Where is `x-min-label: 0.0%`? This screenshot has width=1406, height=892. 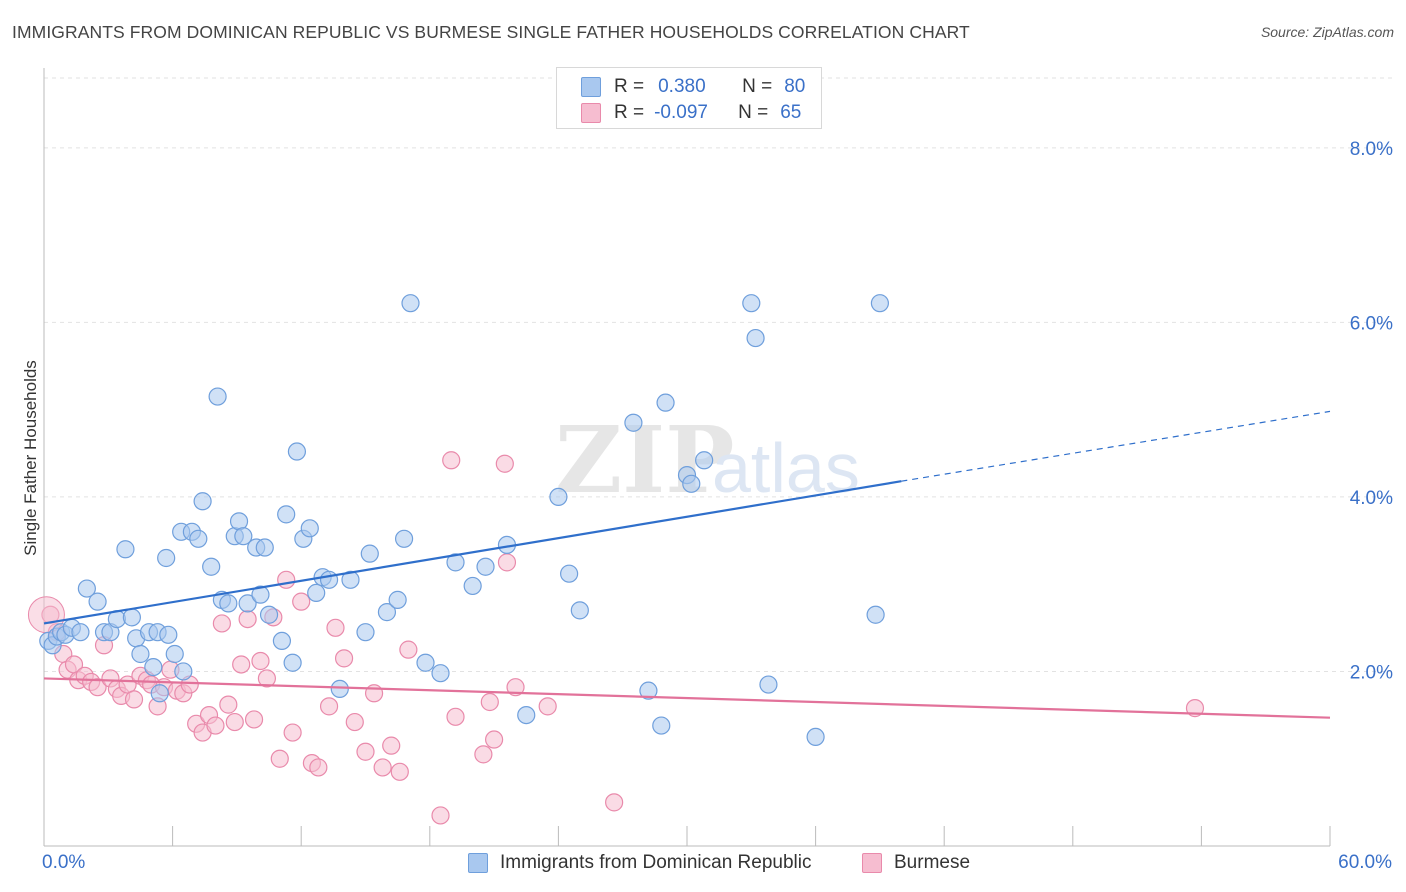
x-min-label: 0.0% is located at coordinates (64, 862).